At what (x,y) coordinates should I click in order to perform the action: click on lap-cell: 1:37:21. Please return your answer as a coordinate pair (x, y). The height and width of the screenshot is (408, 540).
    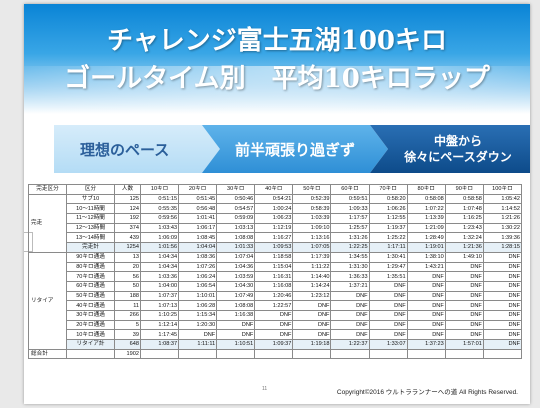
    Looking at the image, I should click on (350, 286).